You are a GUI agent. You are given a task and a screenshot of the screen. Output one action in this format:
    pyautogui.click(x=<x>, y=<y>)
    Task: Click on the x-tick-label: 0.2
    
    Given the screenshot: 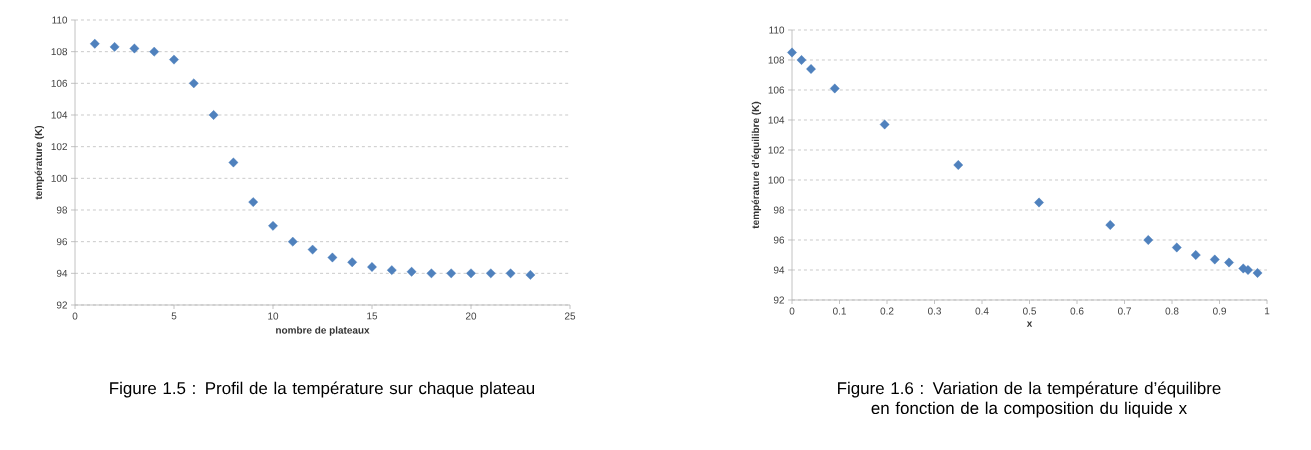 What is the action you would take?
    pyautogui.click(x=887, y=311)
    